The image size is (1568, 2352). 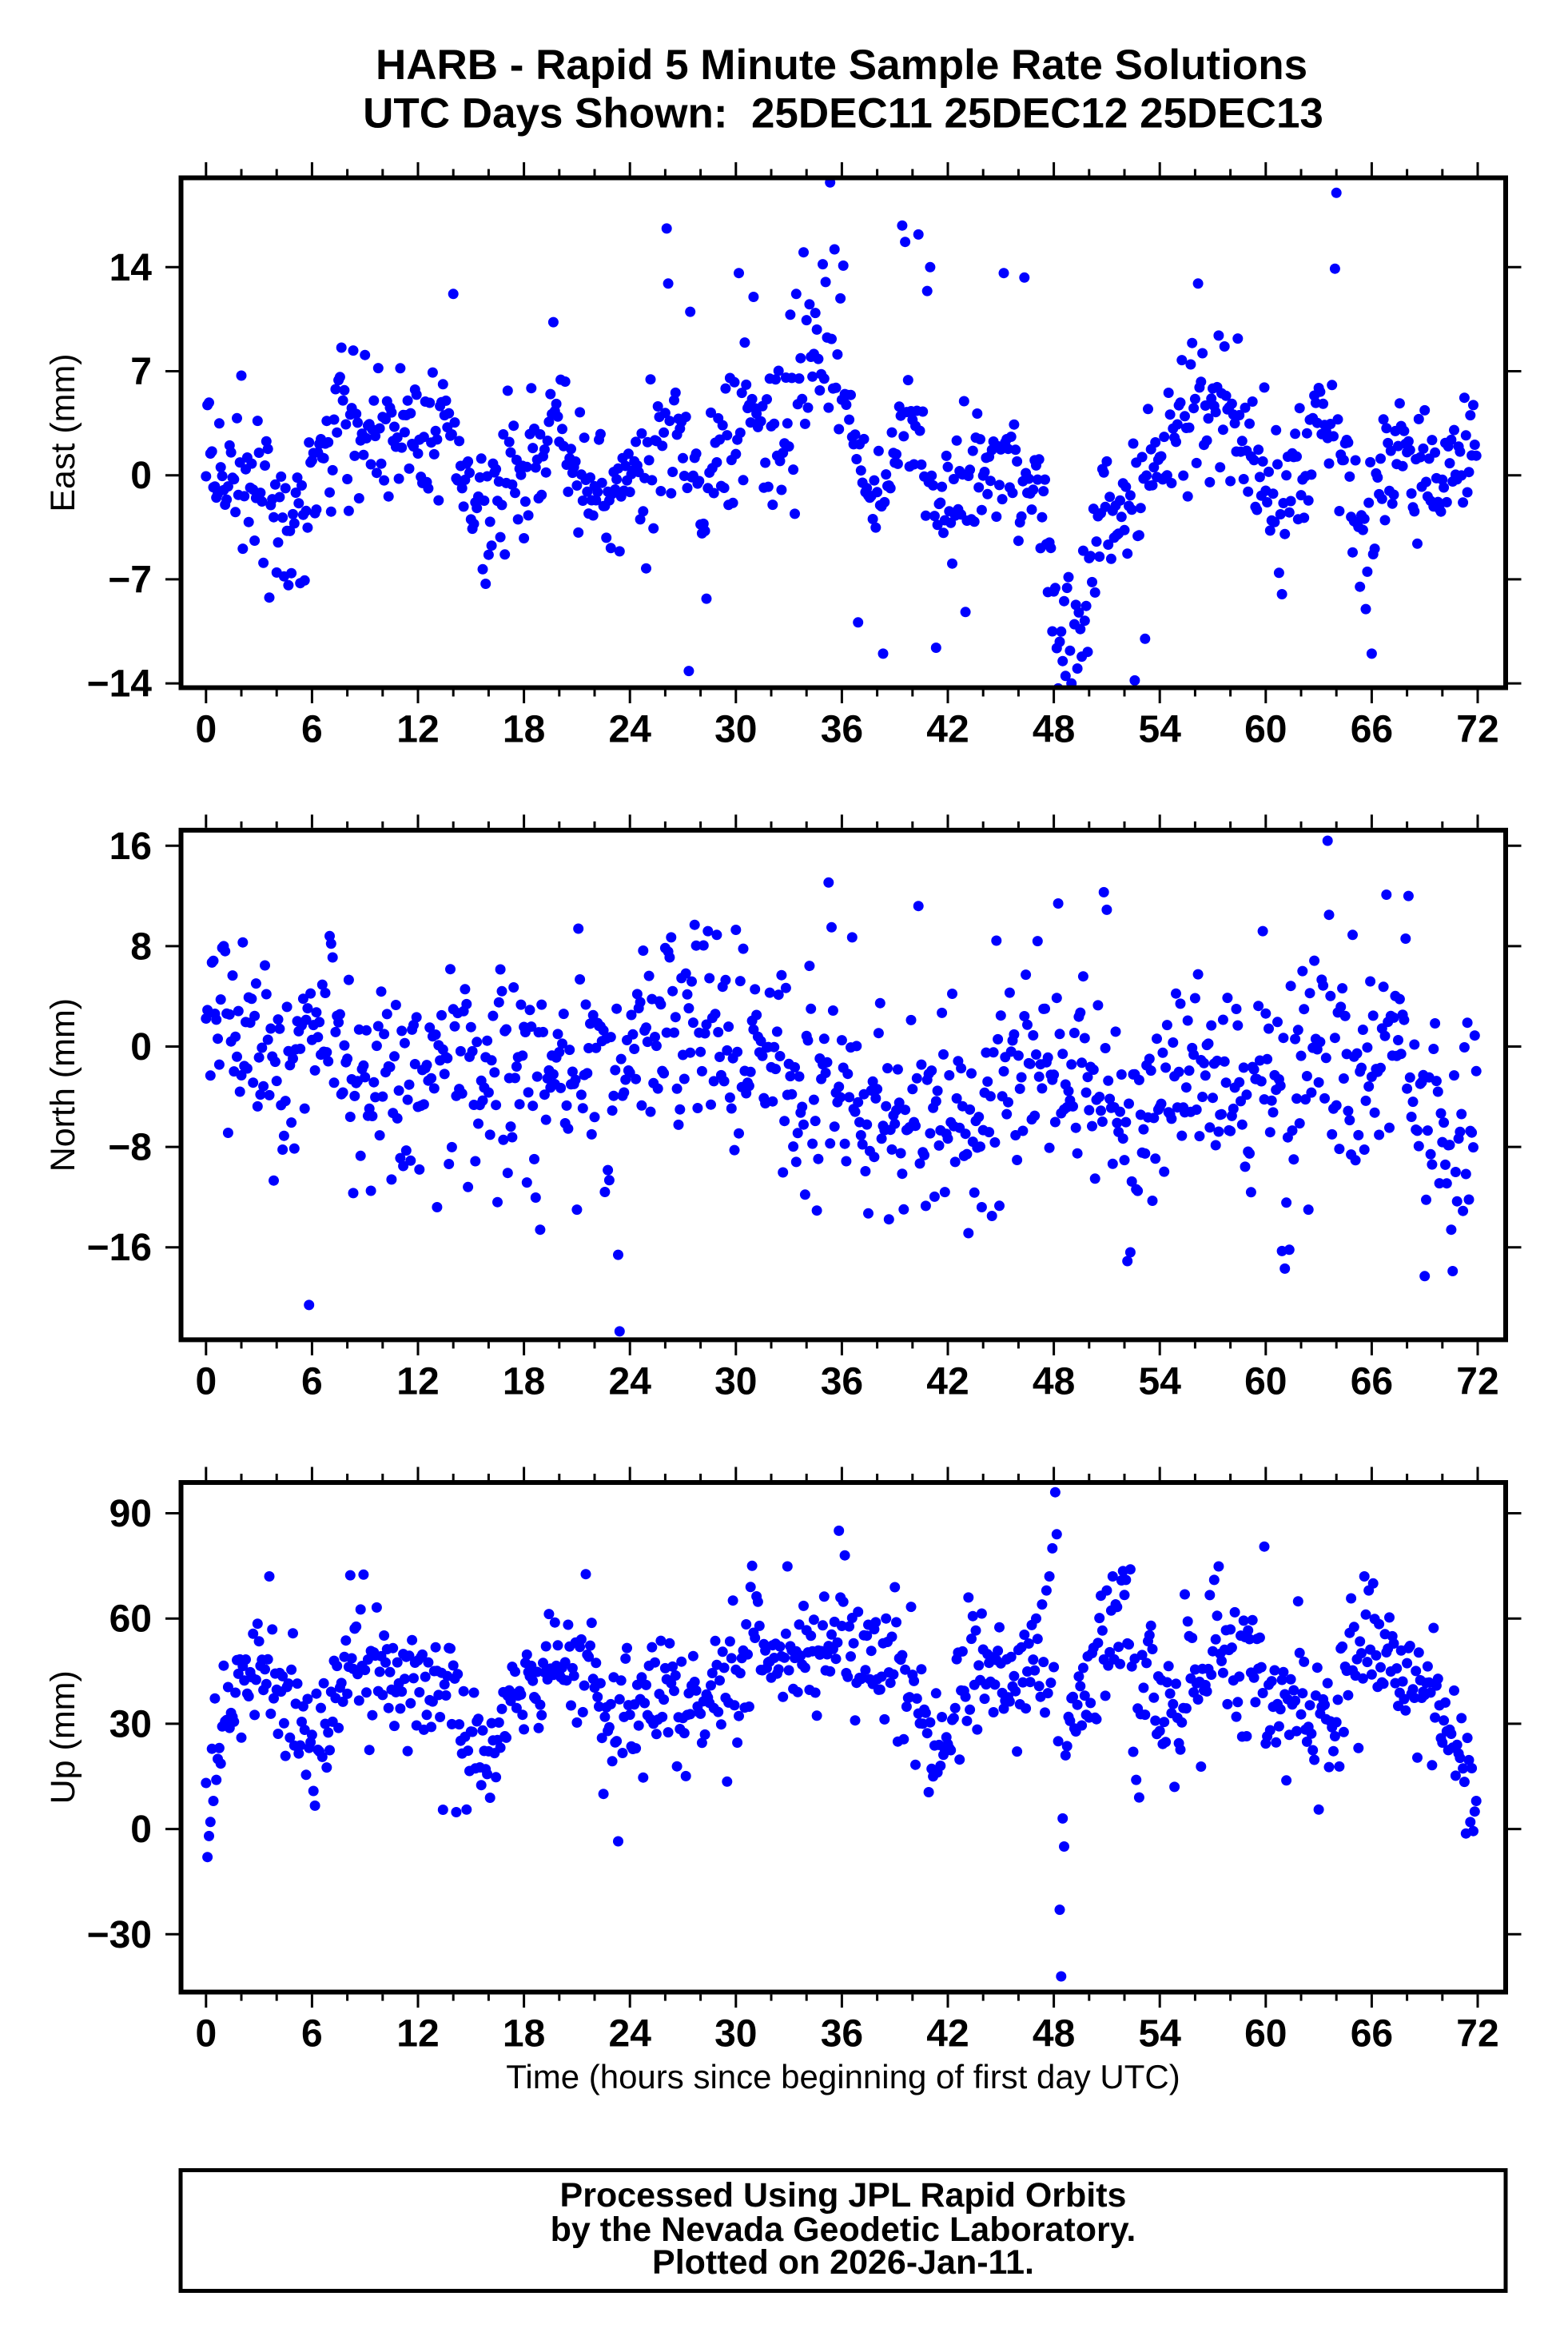 I want to click on svg-text: −14, so click(x=120, y=684).